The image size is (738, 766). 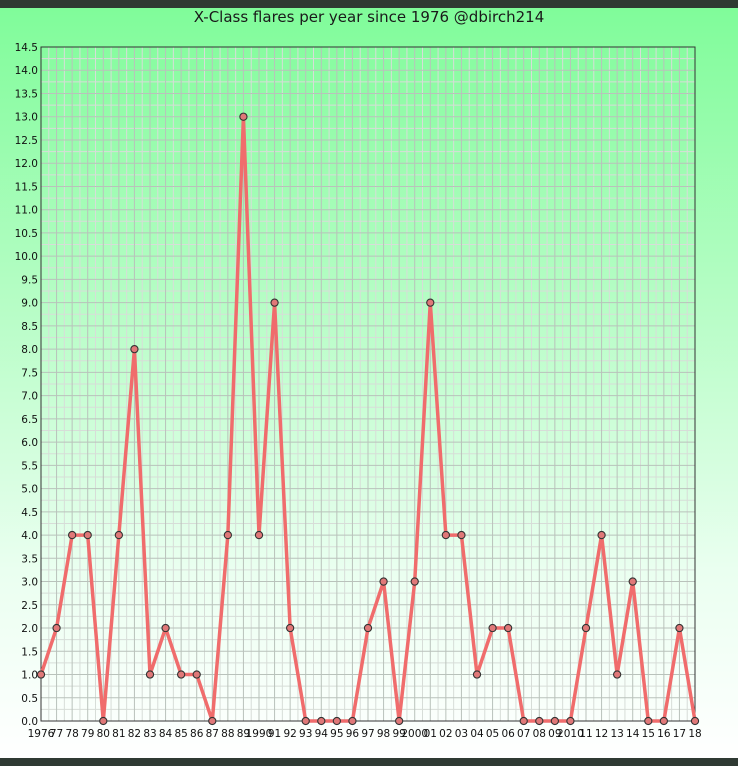 What do you see at coordinates (26, 234) in the screenshot?
I see `y-tick-label: 10.5` at bounding box center [26, 234].